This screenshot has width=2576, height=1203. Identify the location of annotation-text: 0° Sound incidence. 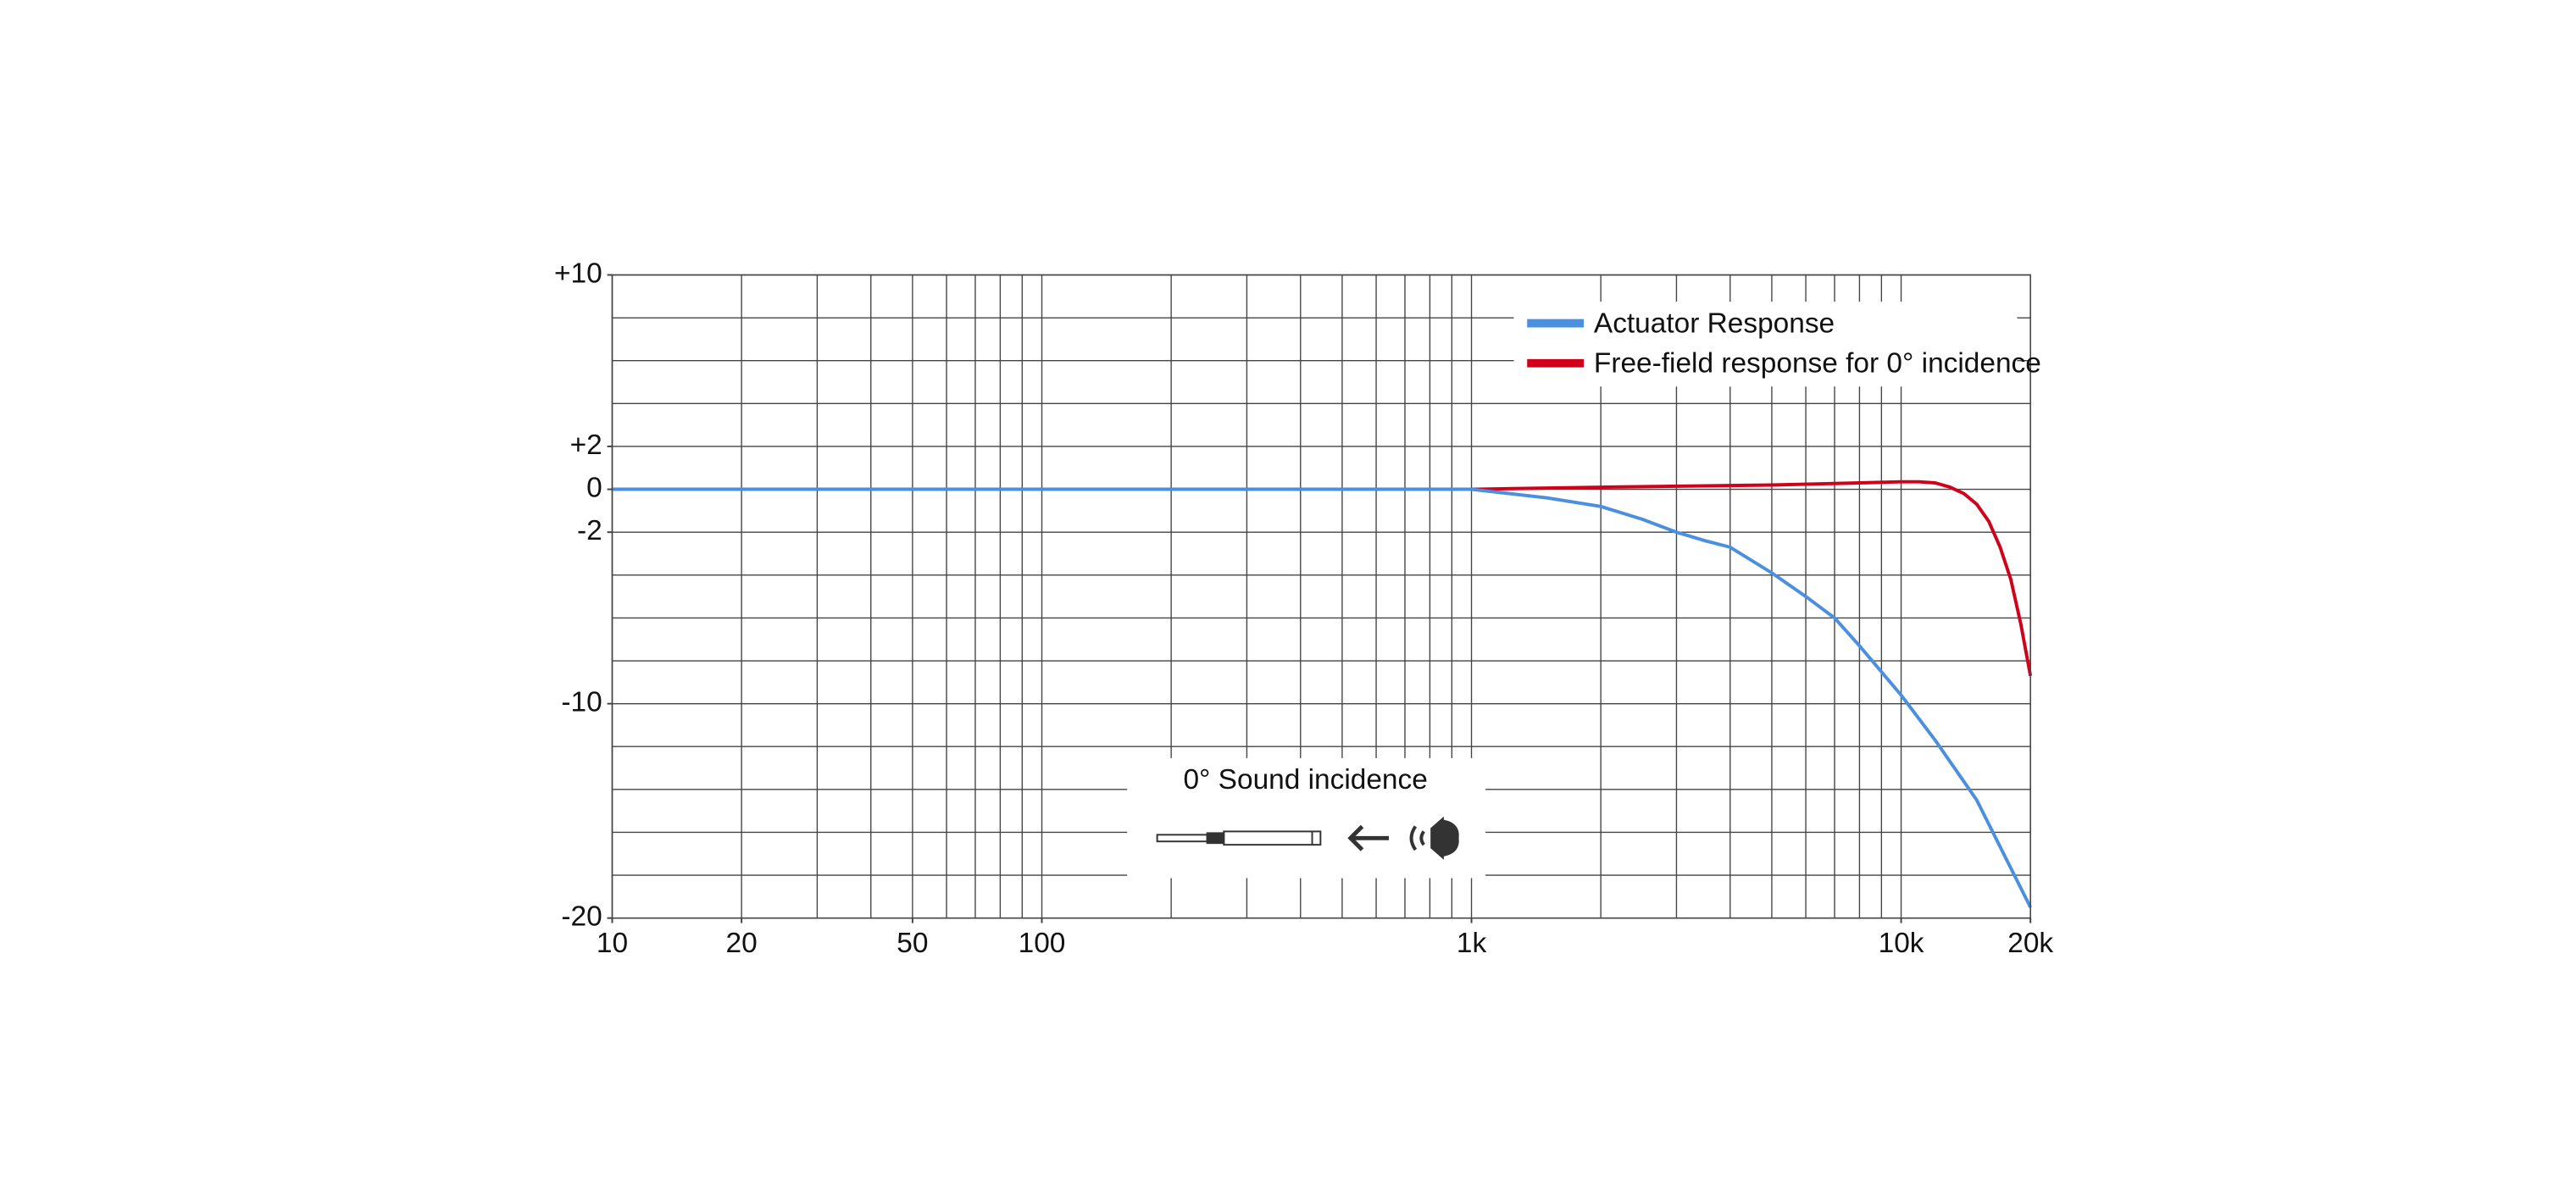
(1305, 780).